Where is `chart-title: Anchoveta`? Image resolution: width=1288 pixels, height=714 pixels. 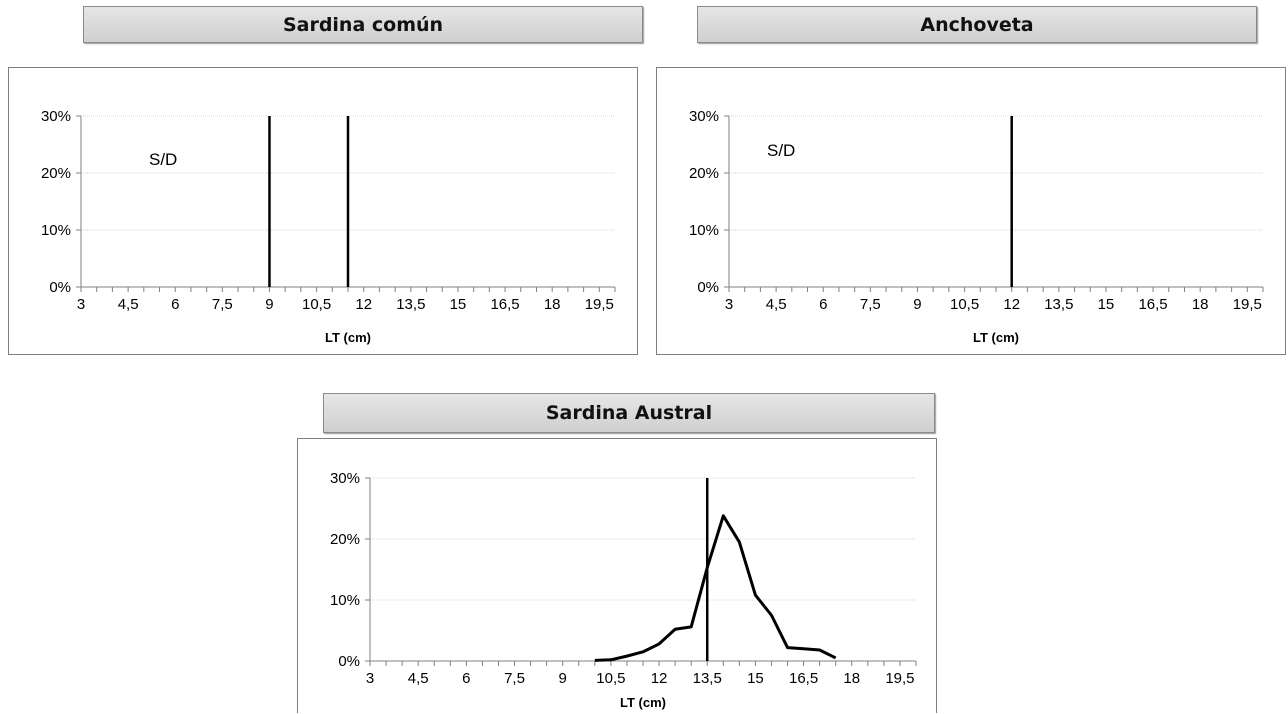
chart-title: Anchoveta is located at coordinates (977, 24).